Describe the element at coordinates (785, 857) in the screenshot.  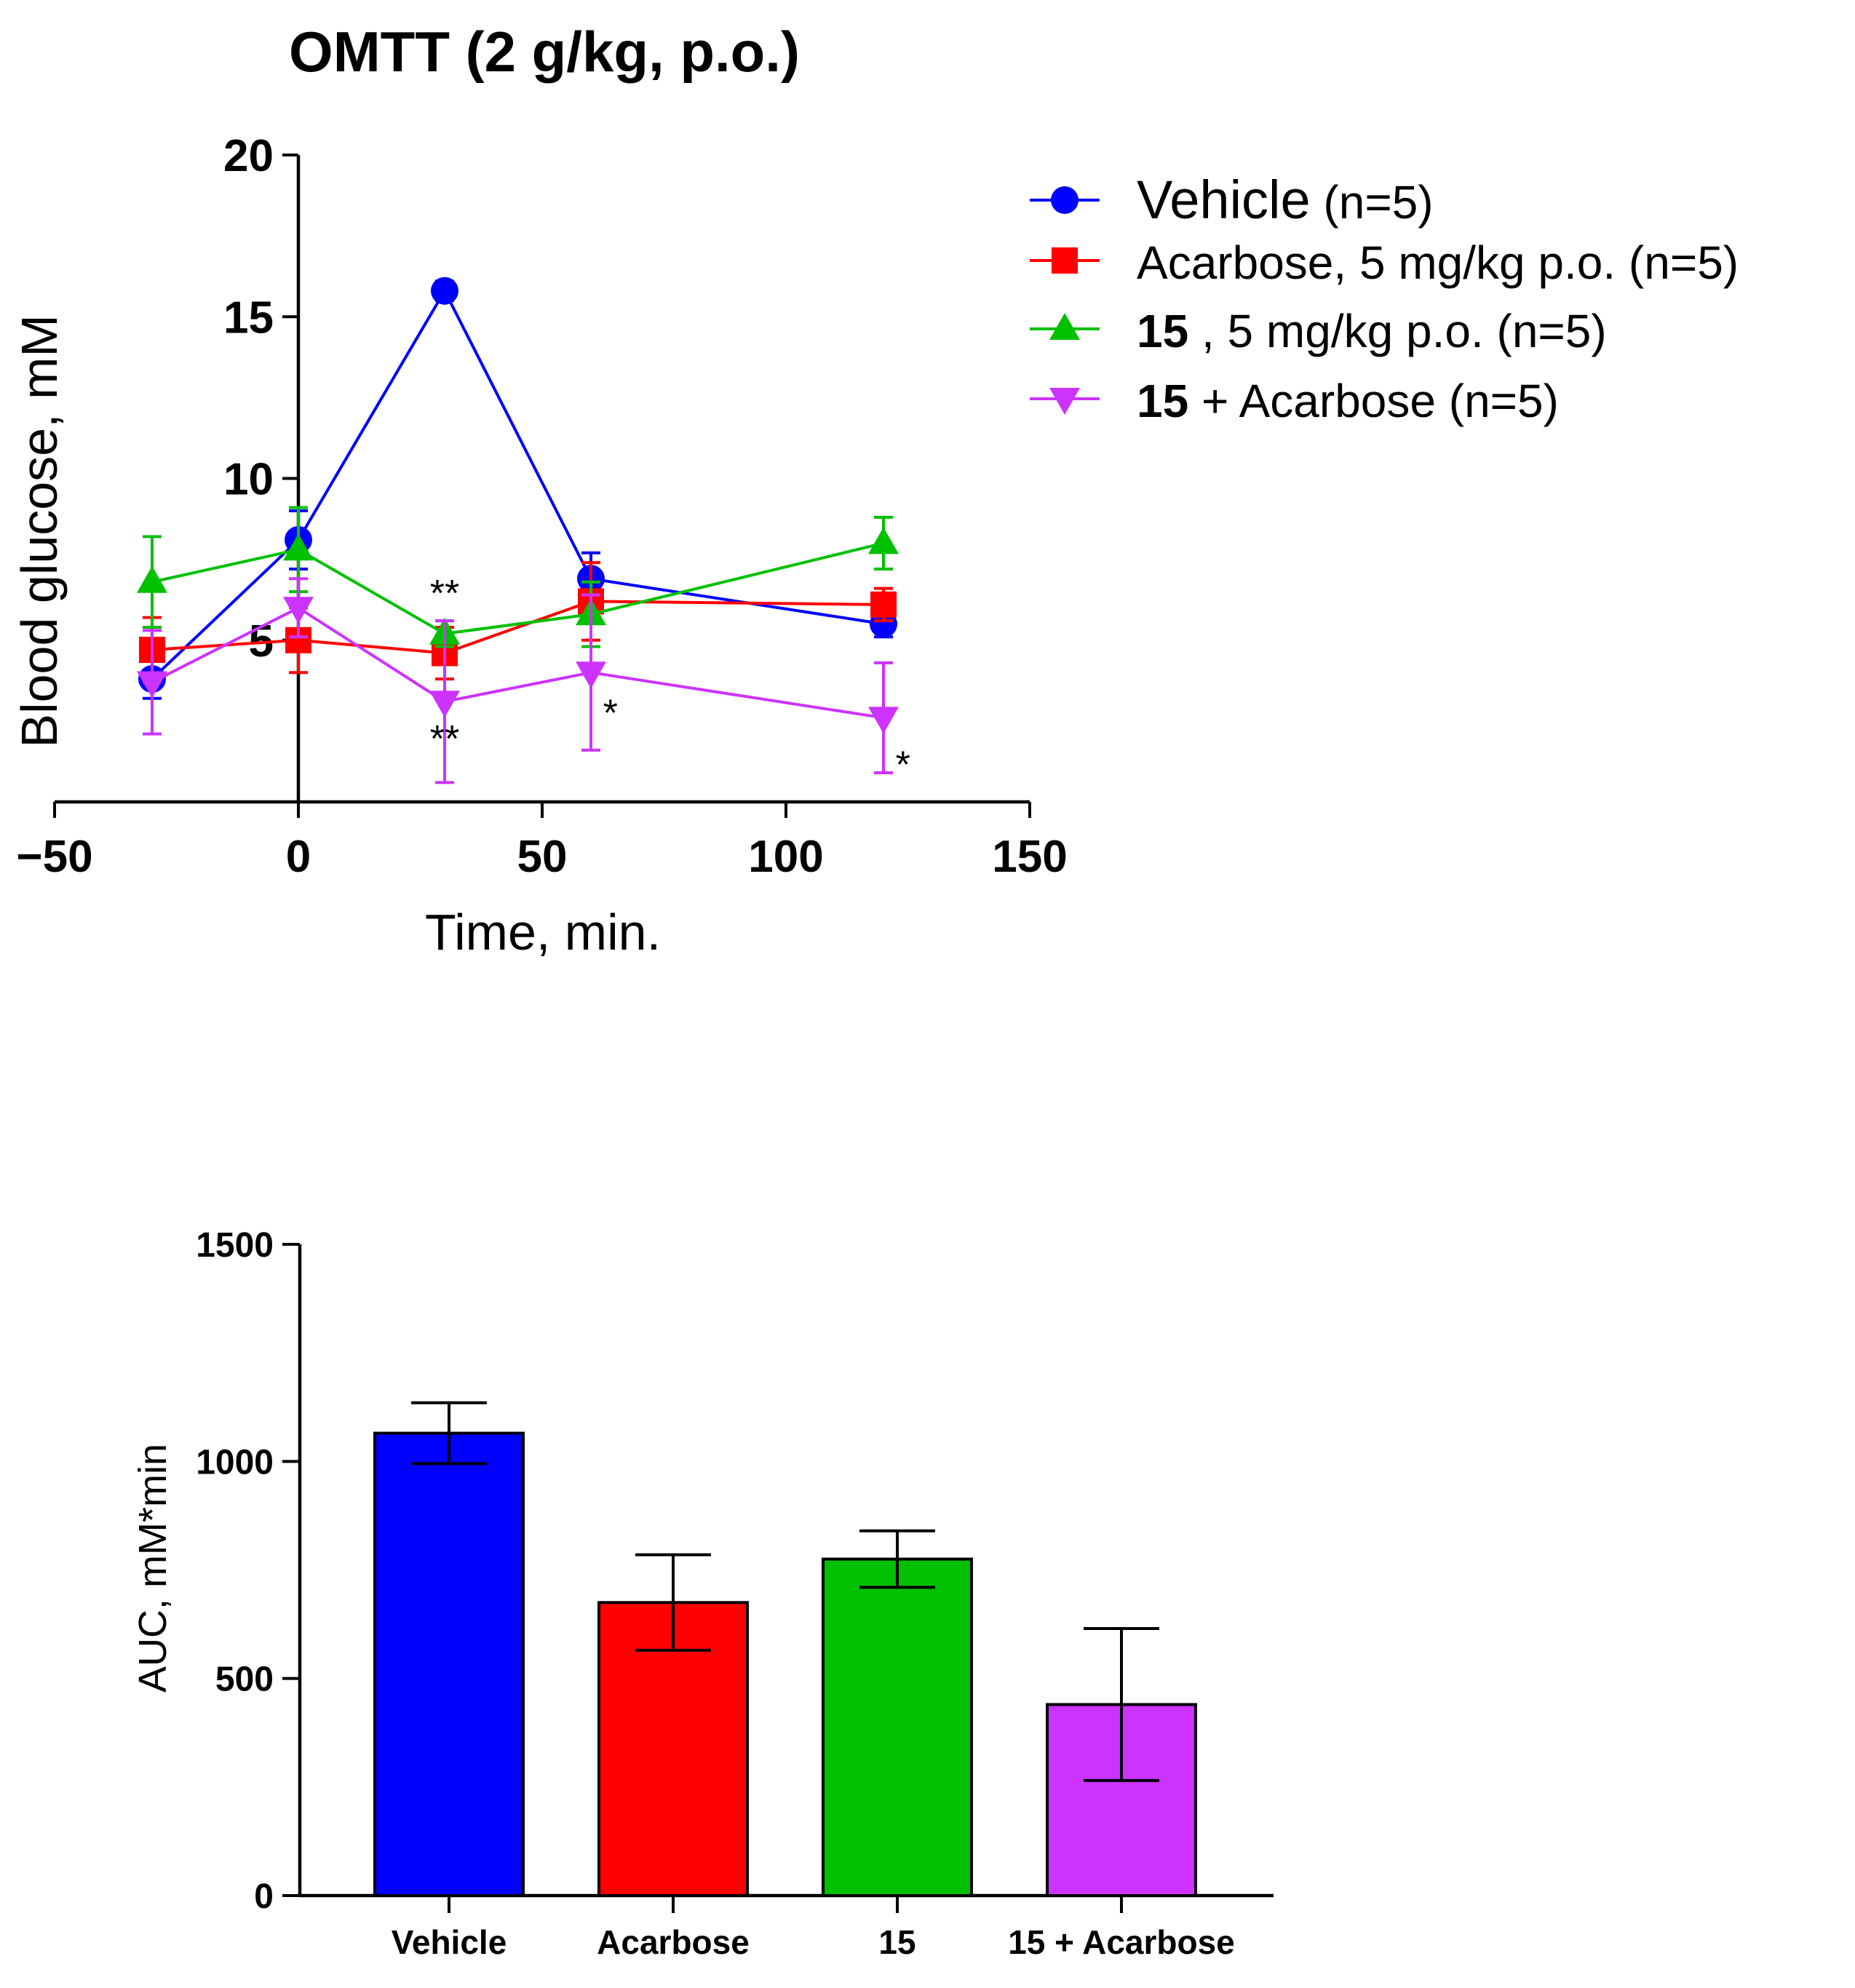
I see `x-tick-label: 100` at that location.